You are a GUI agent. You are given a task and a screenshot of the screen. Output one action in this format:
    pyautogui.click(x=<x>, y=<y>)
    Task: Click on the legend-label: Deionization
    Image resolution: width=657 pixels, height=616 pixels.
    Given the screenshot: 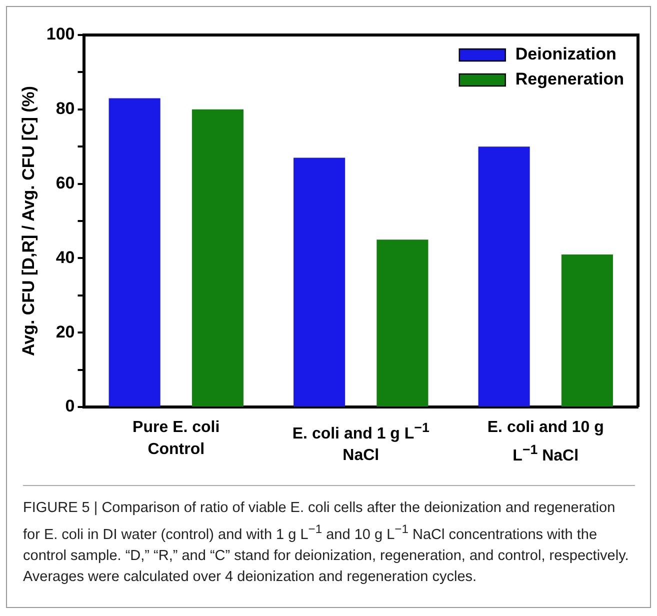 What is the action you would take?
    pyautogui.click(x=565, y=54)
    